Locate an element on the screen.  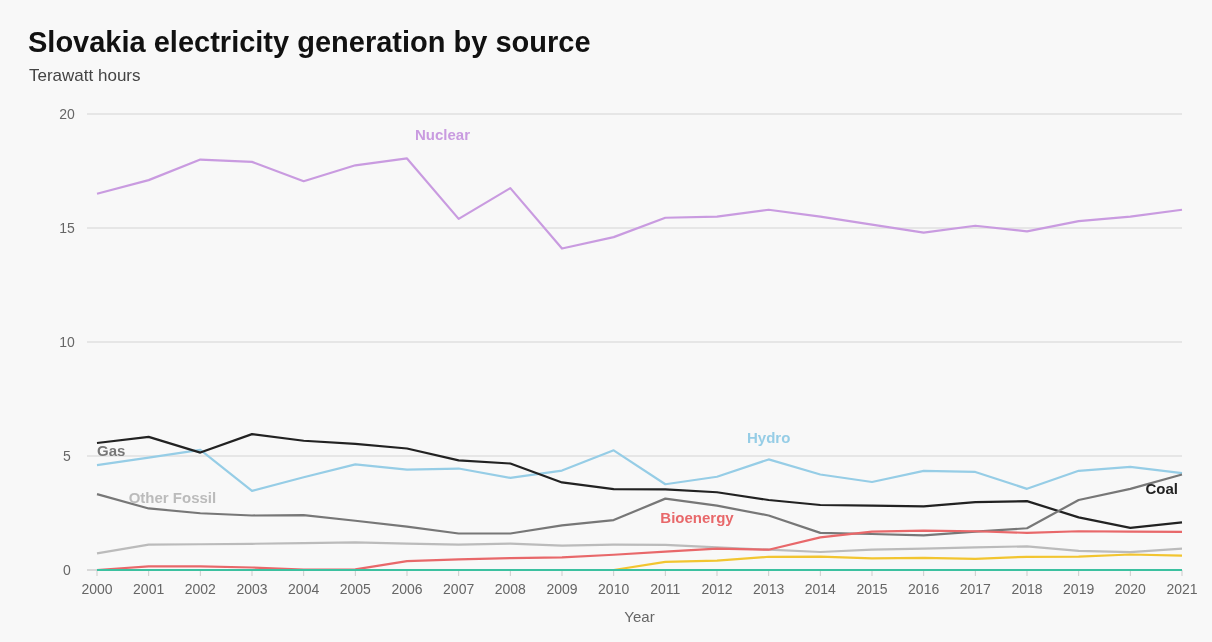
y-tick-label: 0 is located at coordinates (67, 570).